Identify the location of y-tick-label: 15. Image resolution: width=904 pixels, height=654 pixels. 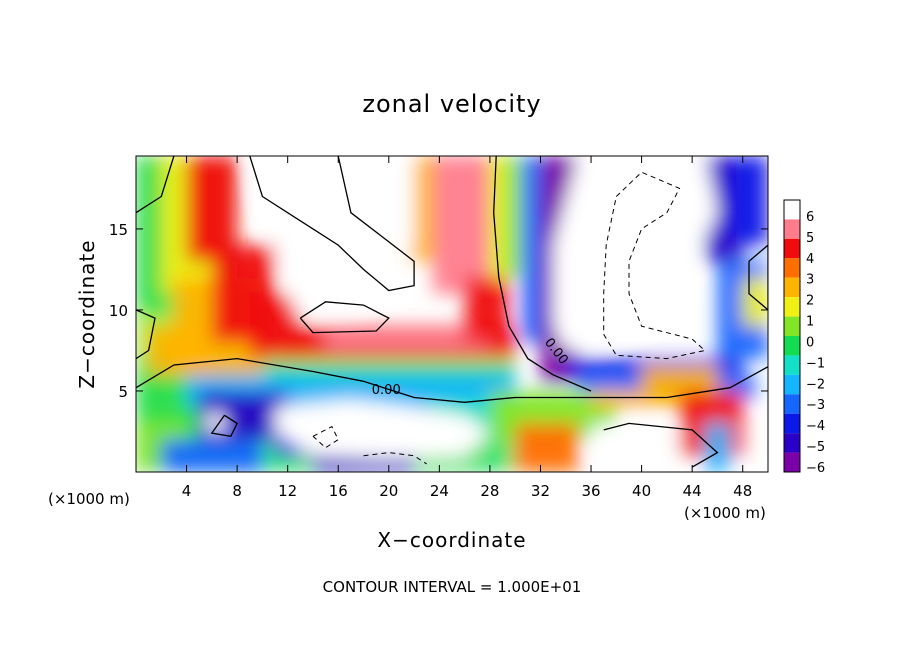
(118, 230).